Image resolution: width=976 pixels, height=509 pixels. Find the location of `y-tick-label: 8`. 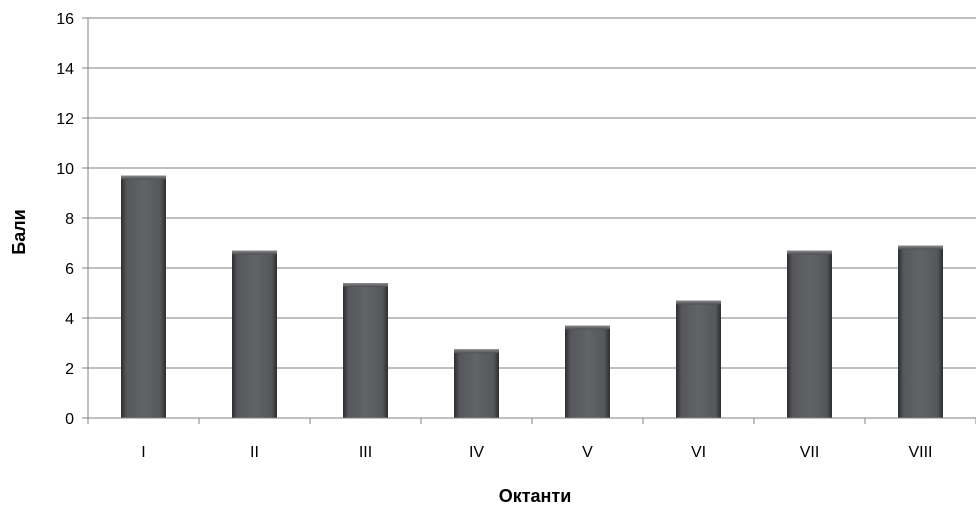

y-tick-label: 8 is located at coordinates (69, 219).